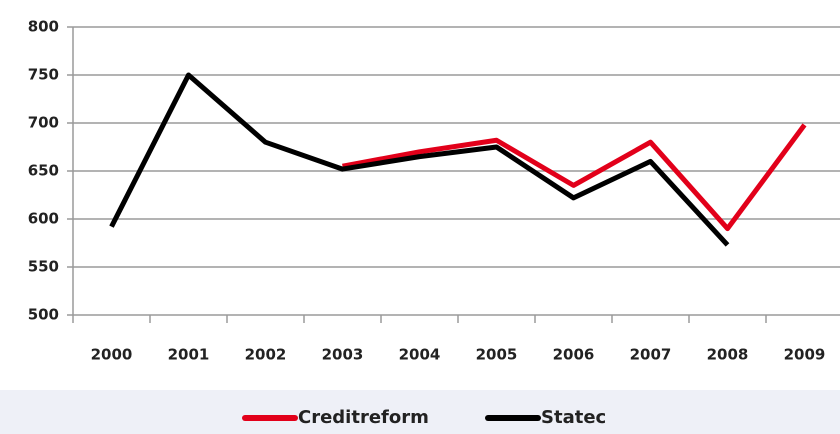 This screenshot has width=840, height=434. What do you see at coordinates (728, 355) in the screenshot?
I see `x-tick-label: 2008` at bounding box center [728, 355].